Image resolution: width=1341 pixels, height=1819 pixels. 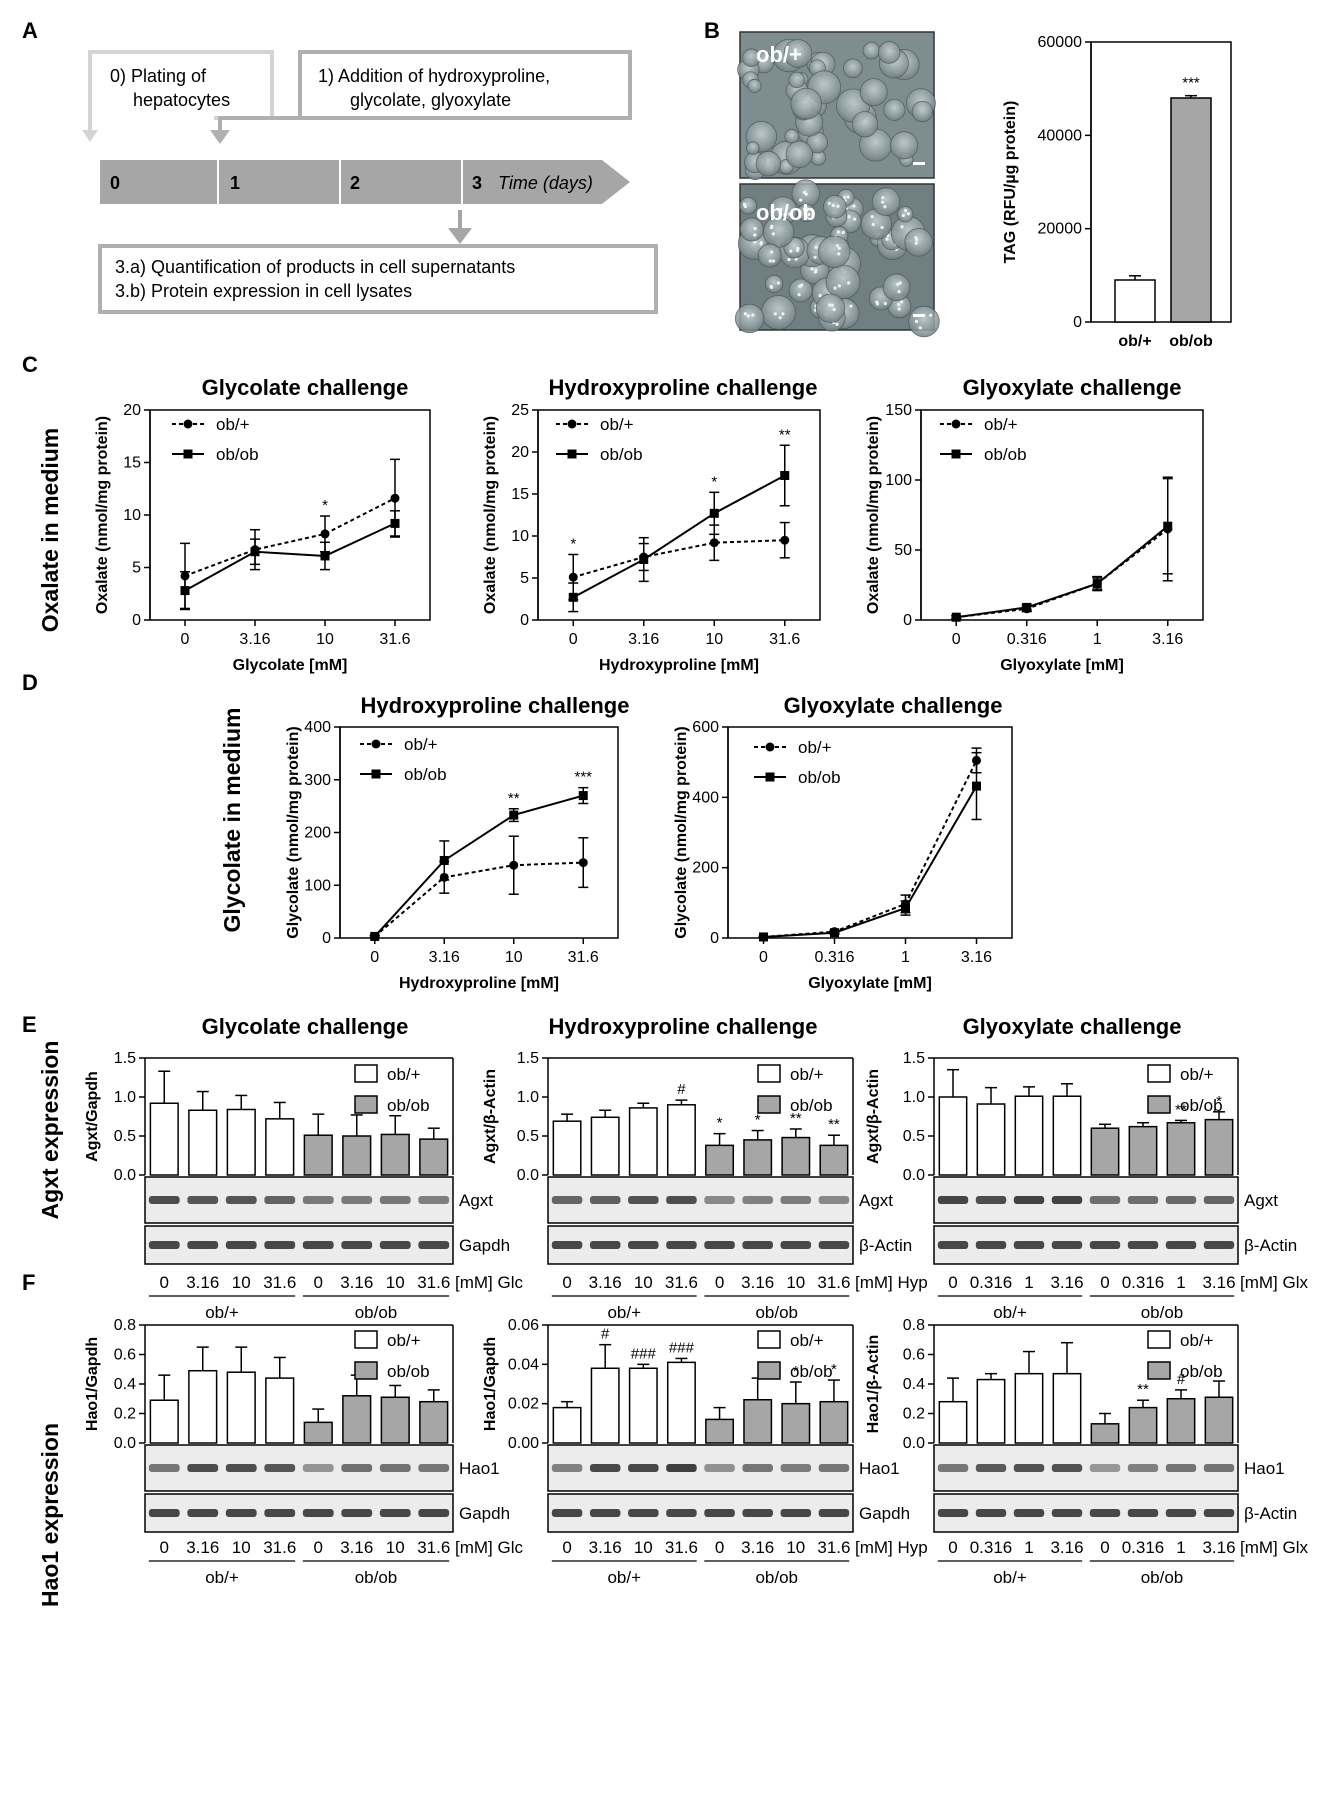 What do you see at coordinates (776, 1577) in the screenshot?
I see `group-label: ob/ob` at bounding box center [776, 1577].